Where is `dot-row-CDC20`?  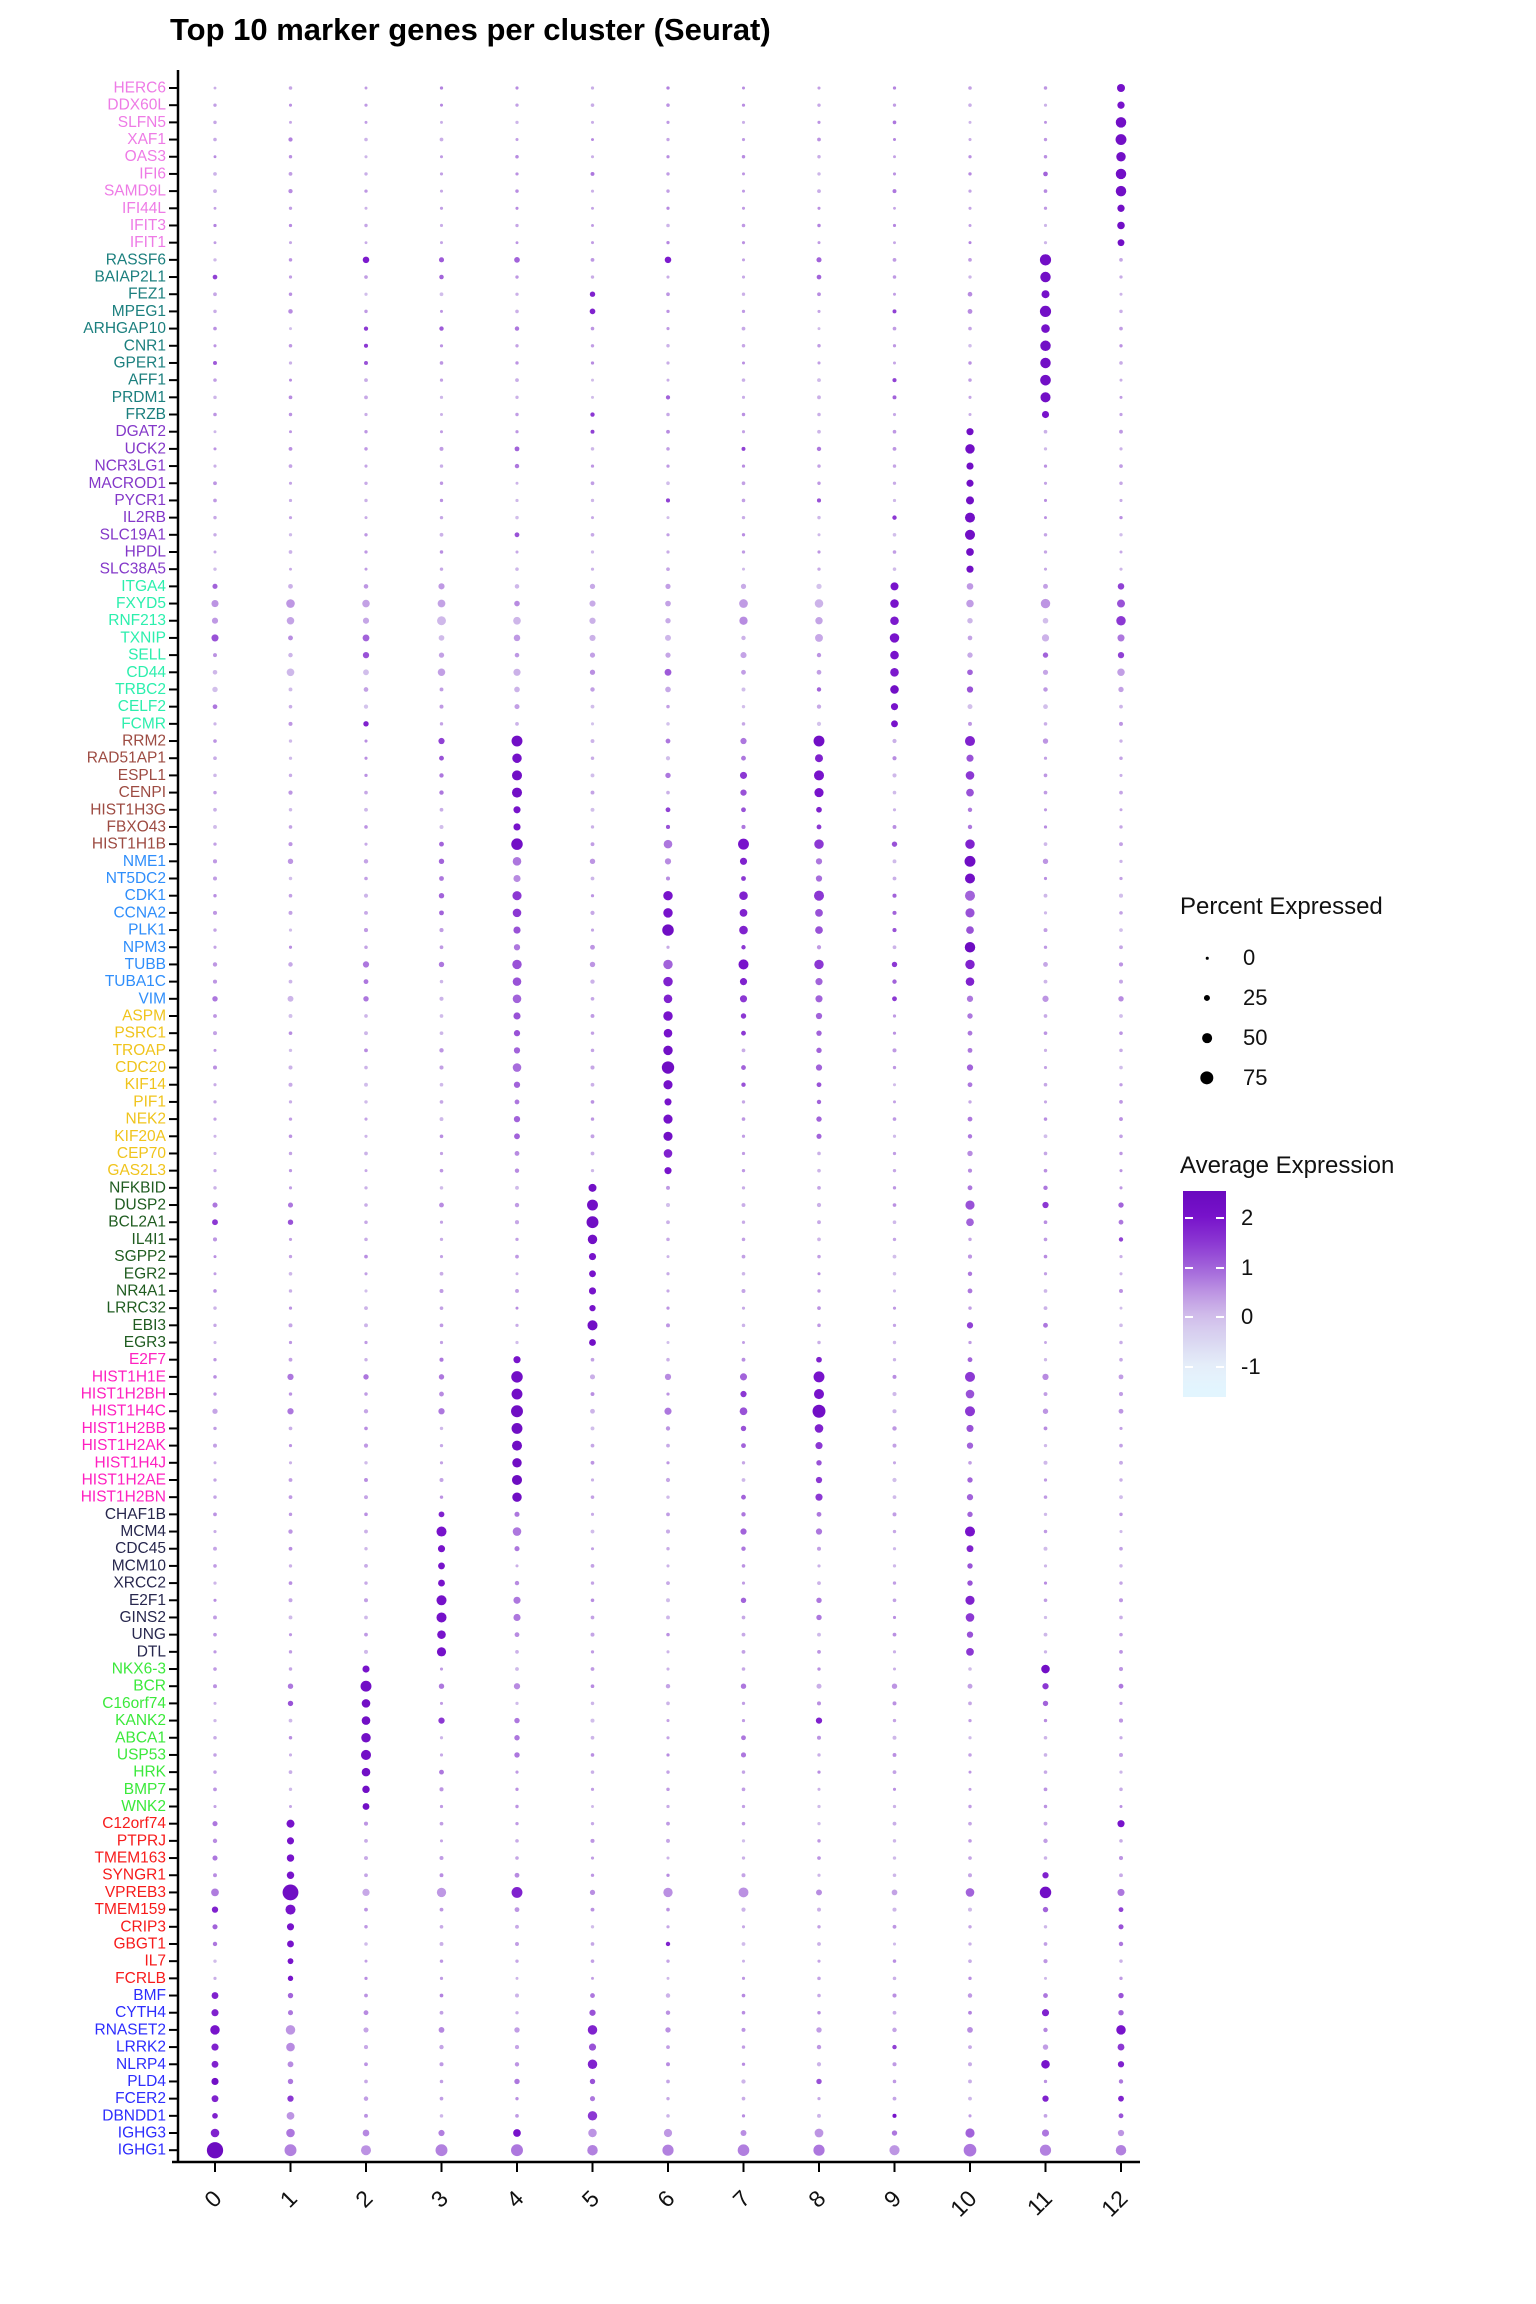 dot-row-CDC20 is located at coordinates (667, 1067).